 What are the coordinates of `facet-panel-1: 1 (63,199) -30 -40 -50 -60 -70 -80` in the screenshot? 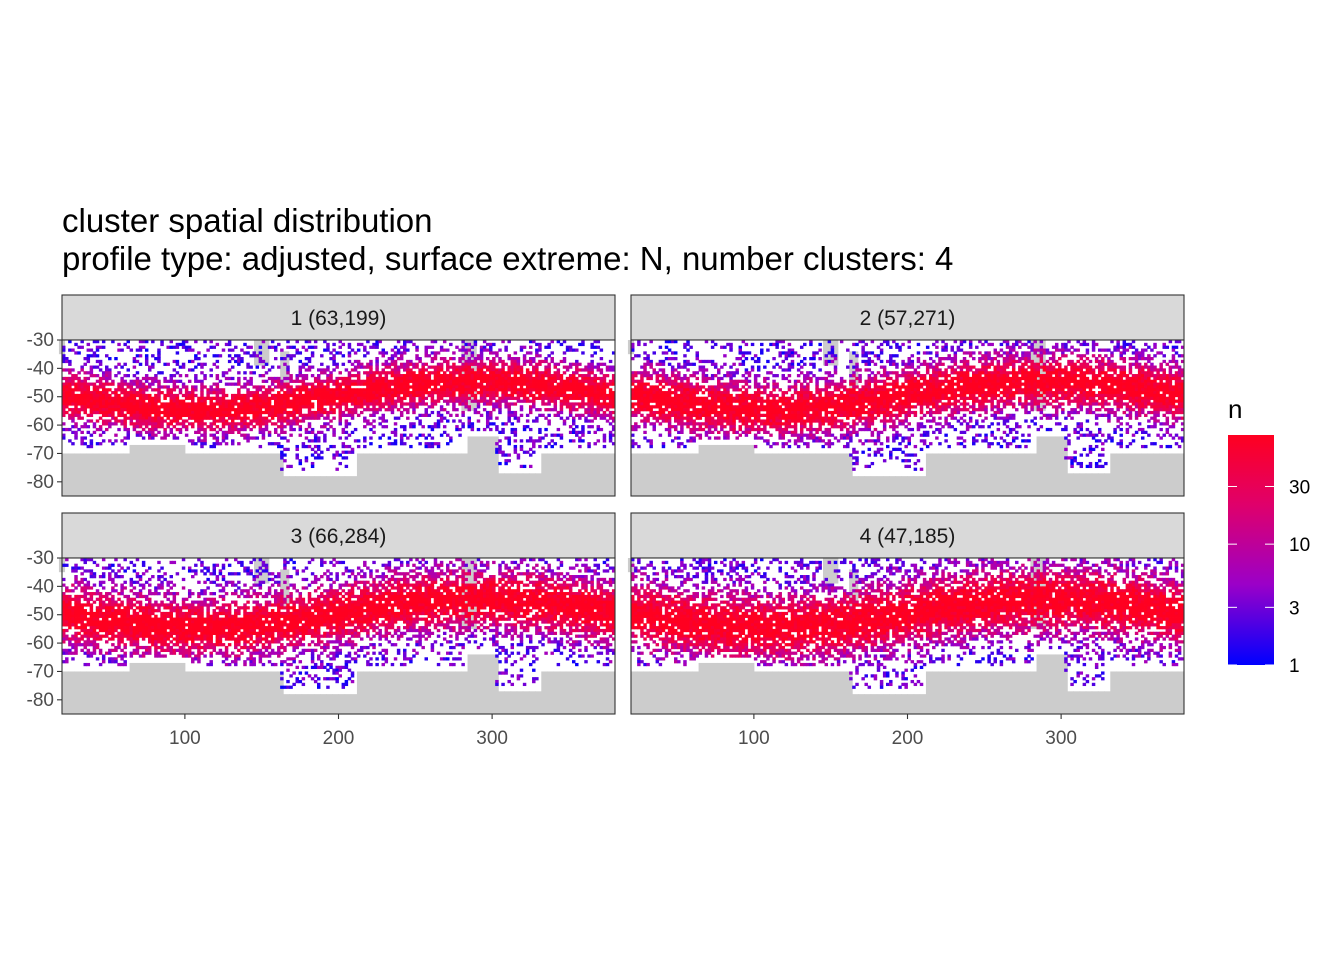 It's located at (321, 395).